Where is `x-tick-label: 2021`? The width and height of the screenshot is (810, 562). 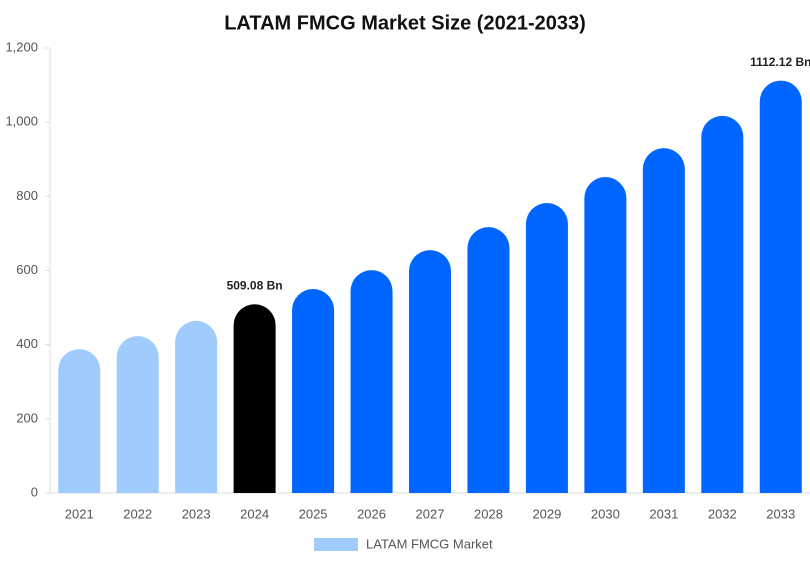
x-tick-label: 2021 is located at coordinates (79, 513).